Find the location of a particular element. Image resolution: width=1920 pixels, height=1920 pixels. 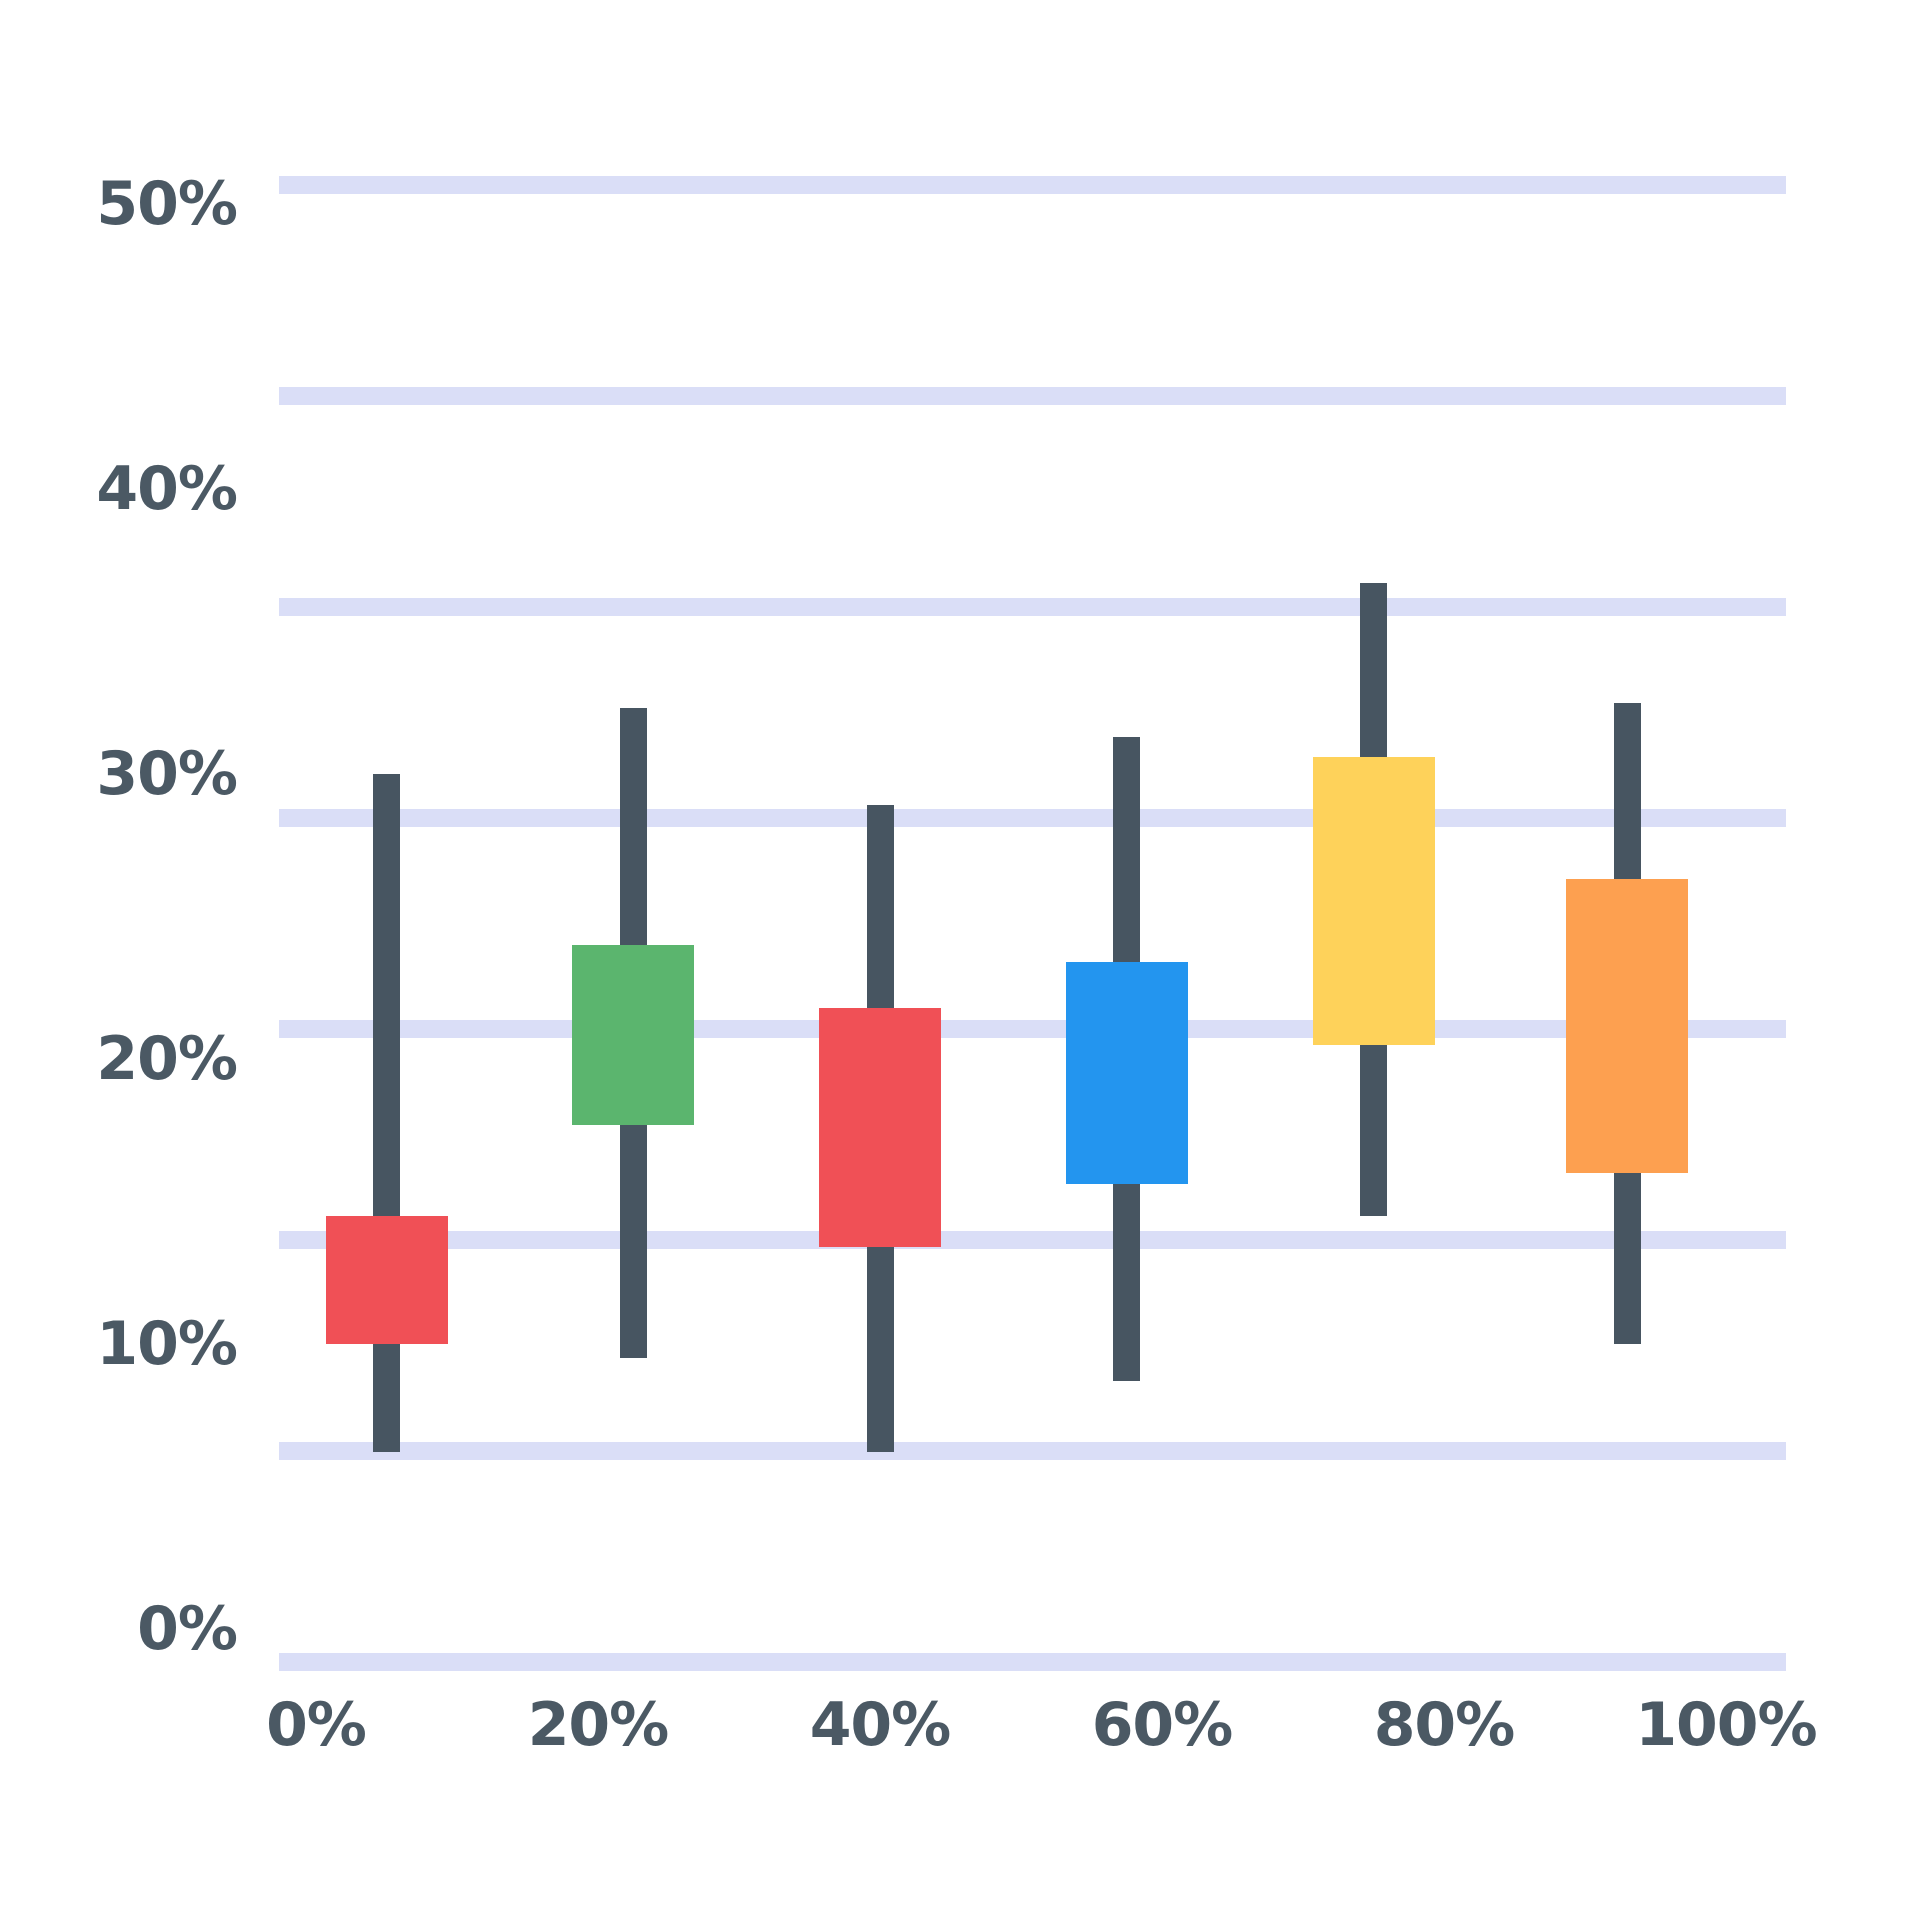

y-axis-tick-label: 10% is located at coordinates (167, 1344).